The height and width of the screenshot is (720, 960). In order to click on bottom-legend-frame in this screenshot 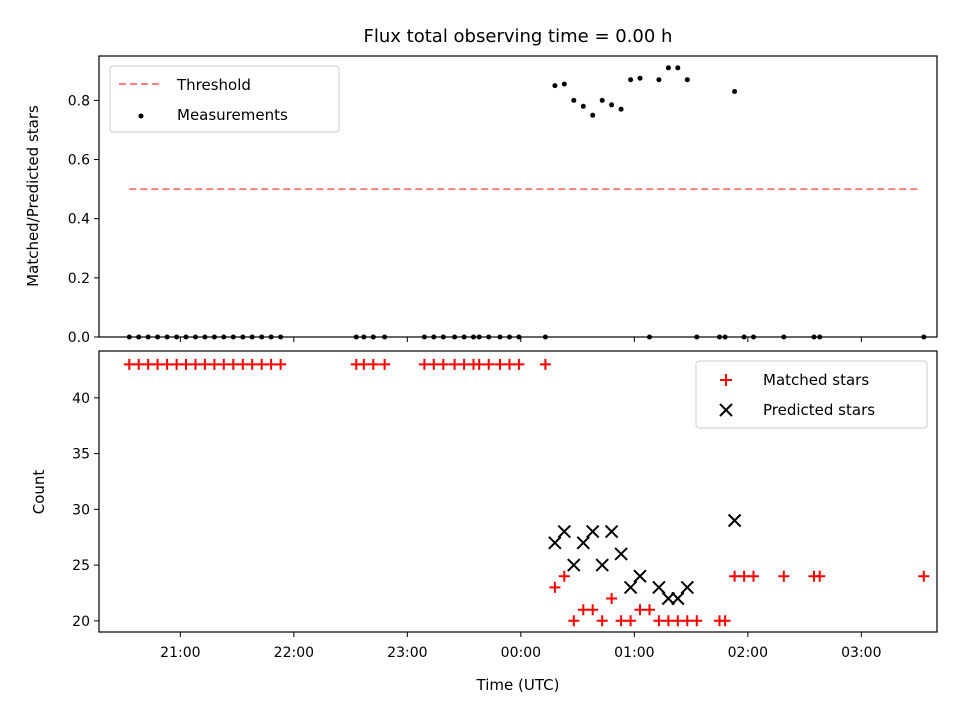, I will do `click(811, 394)`.